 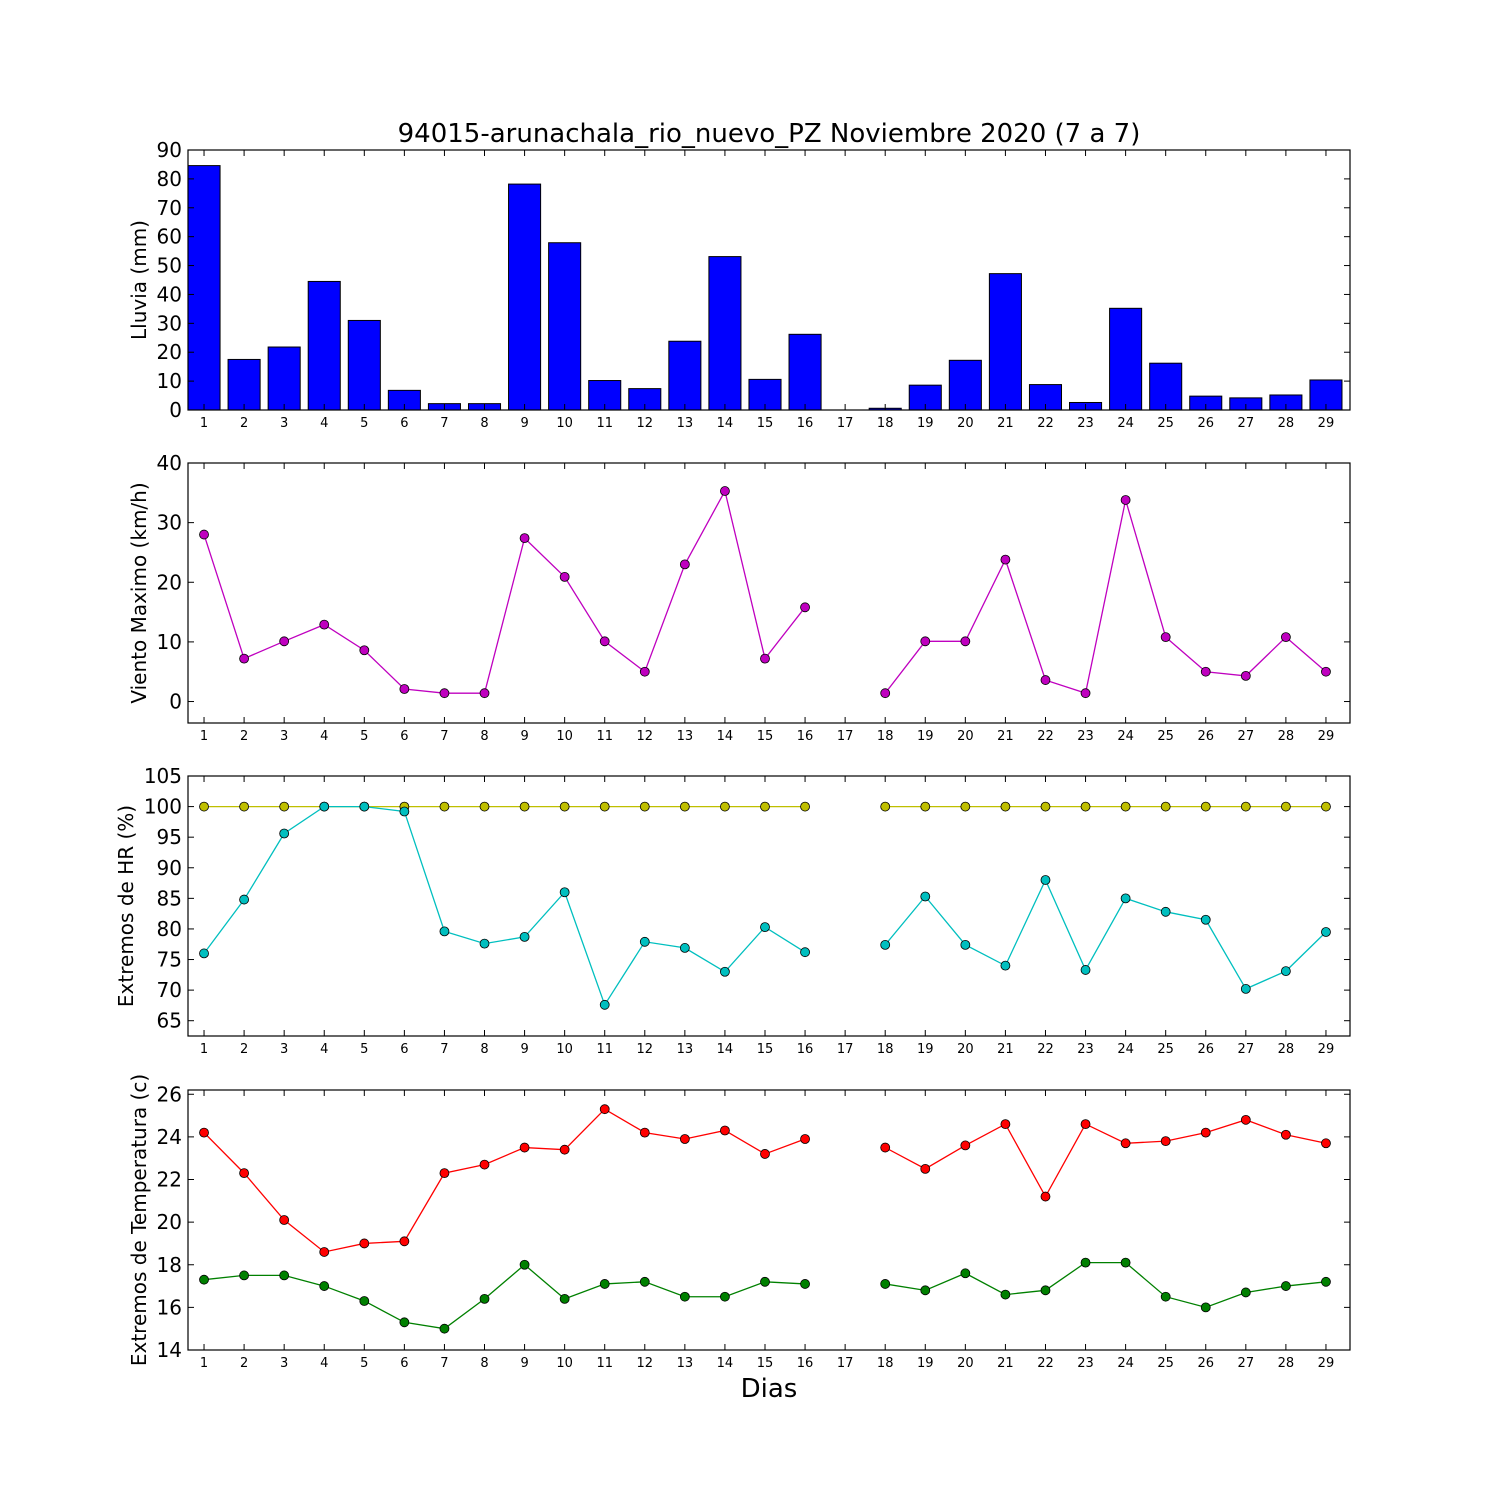 What do you see at coordinates (725, 1363) in the screenshot?
I see `x-tick-label: 14` at bounding box center [725, 1363].